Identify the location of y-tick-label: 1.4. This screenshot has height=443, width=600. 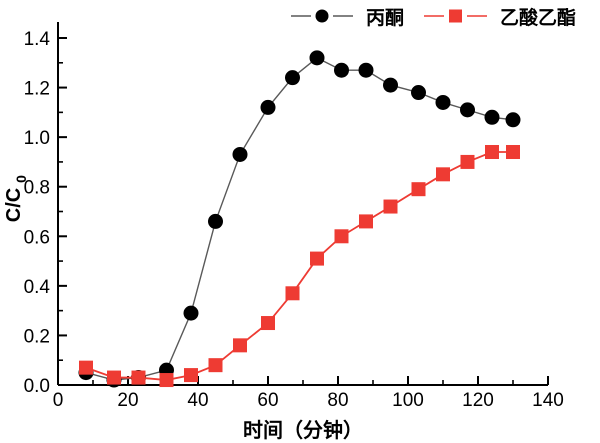
(37, 39).